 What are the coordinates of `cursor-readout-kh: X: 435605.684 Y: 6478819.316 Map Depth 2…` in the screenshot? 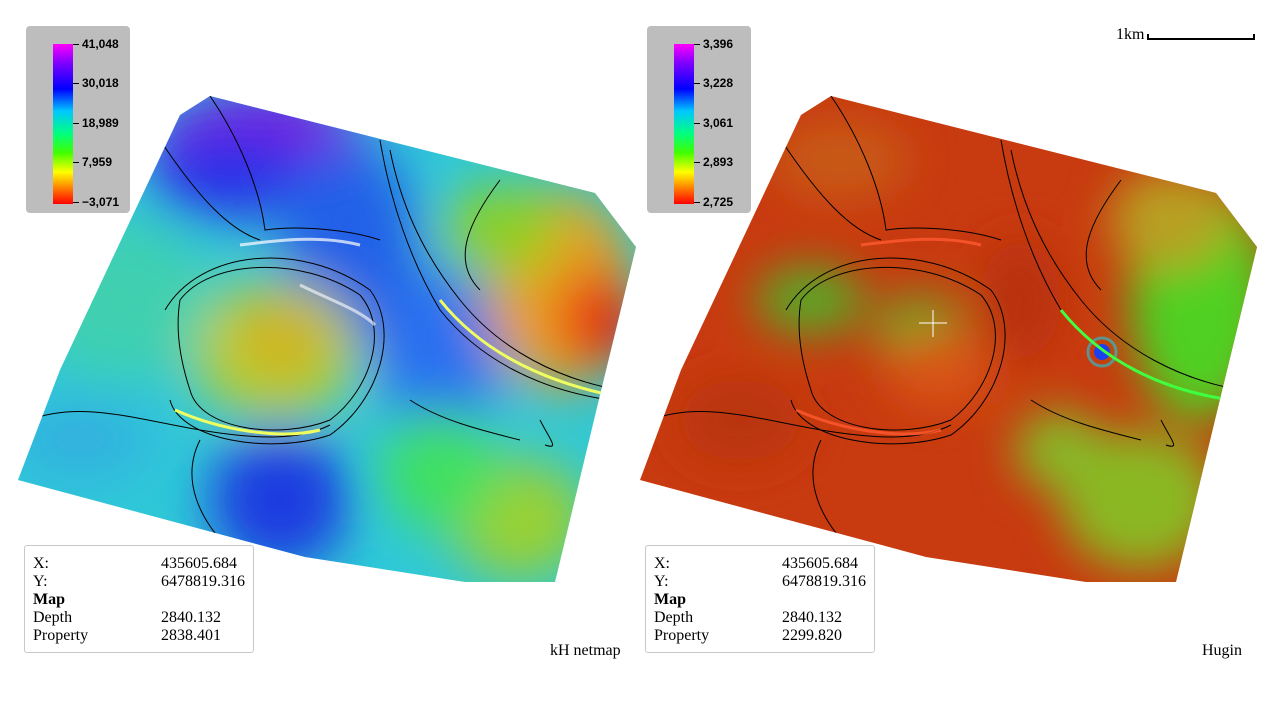 It's located at (139, 599).